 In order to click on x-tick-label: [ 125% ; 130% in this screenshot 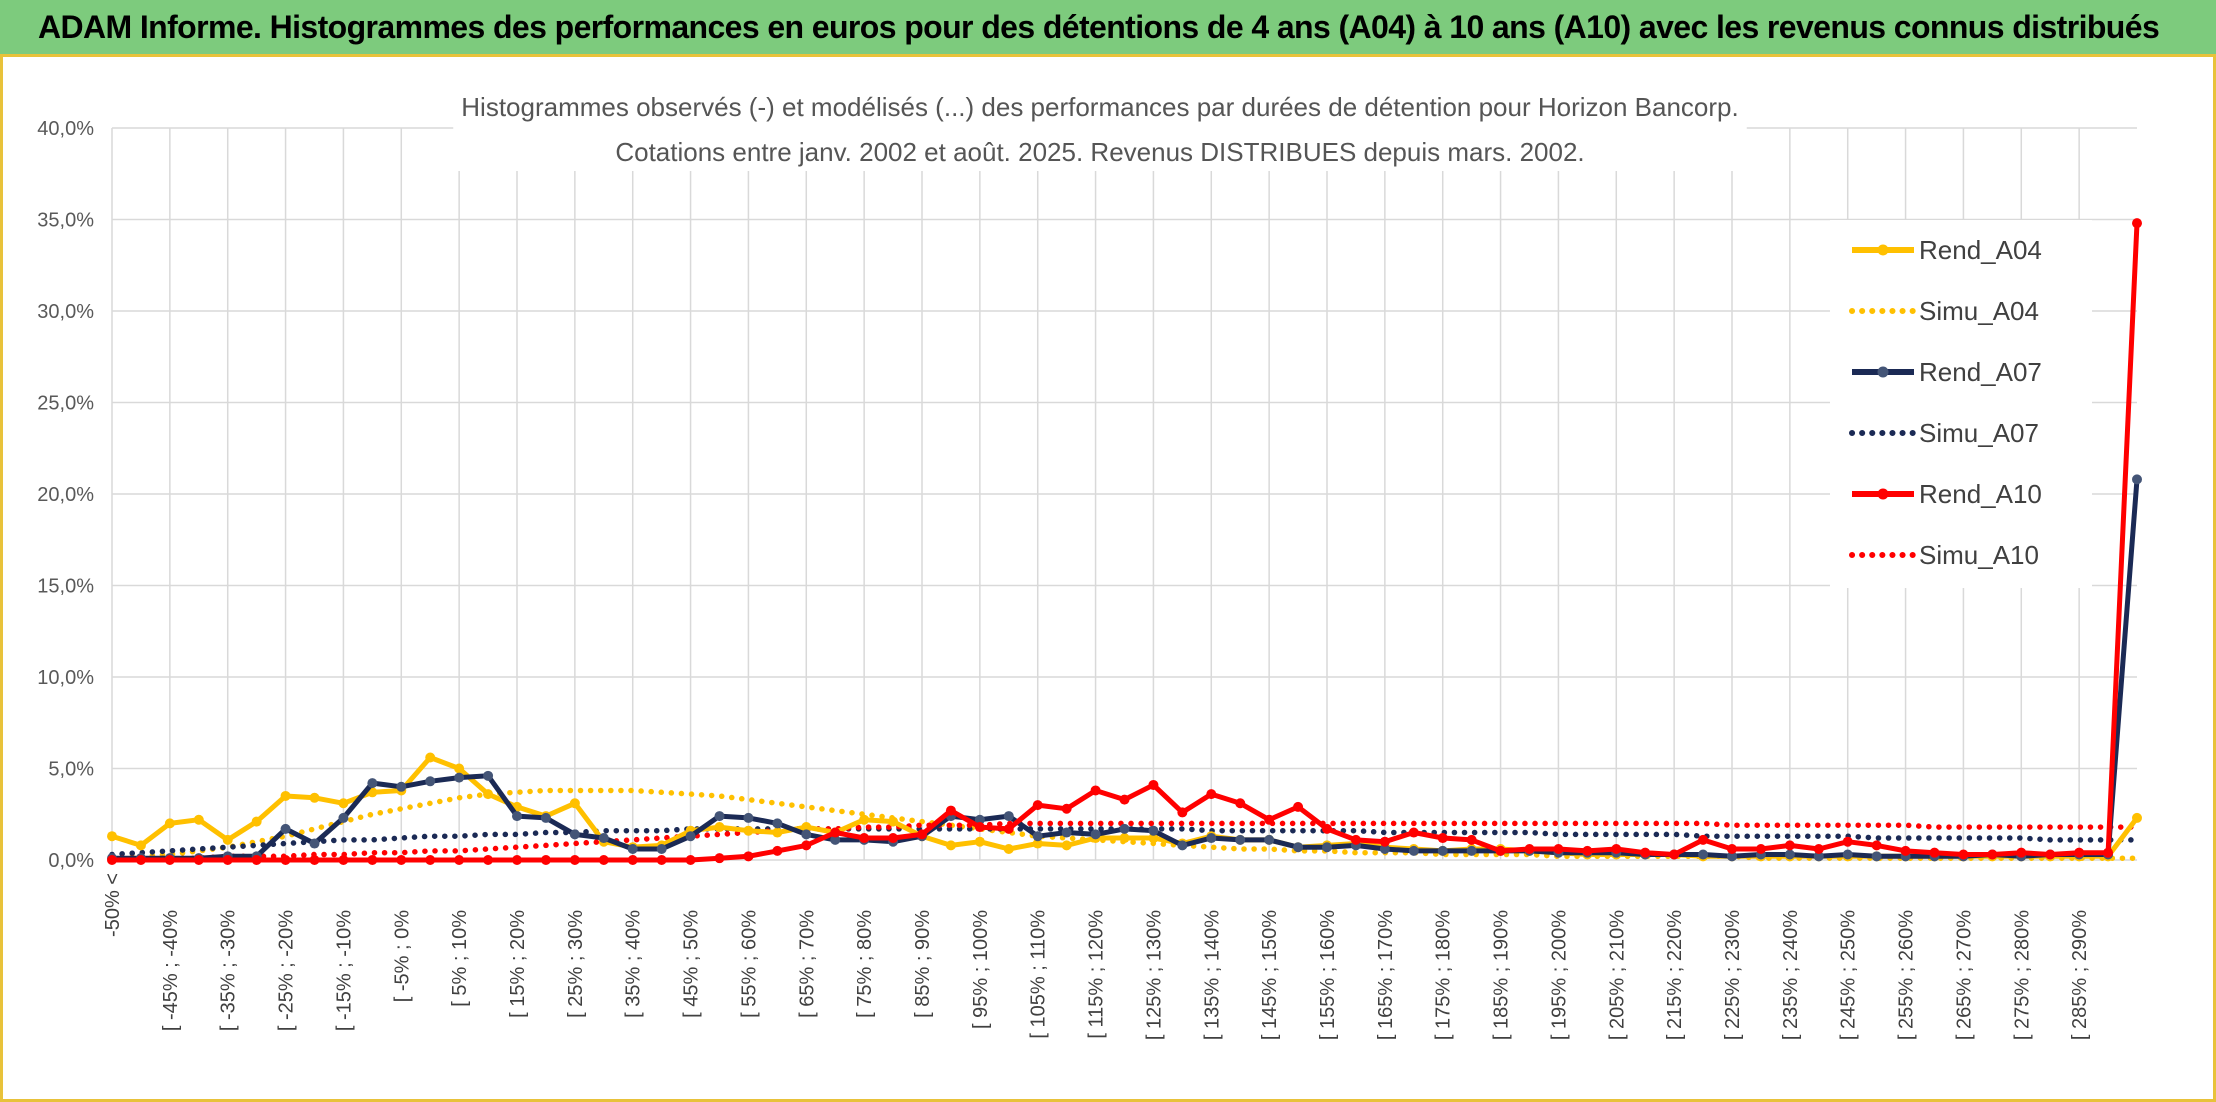, I will do `click(1154, 975)`.